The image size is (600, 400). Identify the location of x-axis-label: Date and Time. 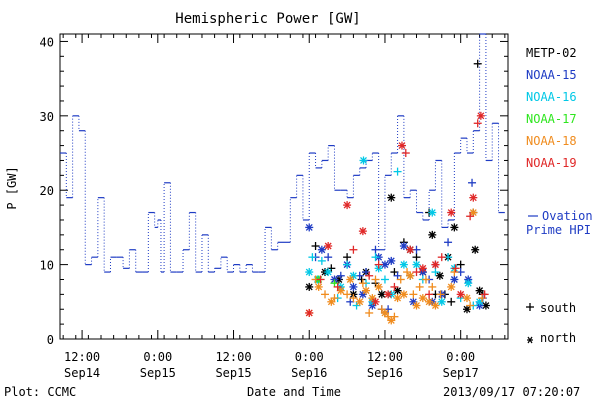
(294, 392).